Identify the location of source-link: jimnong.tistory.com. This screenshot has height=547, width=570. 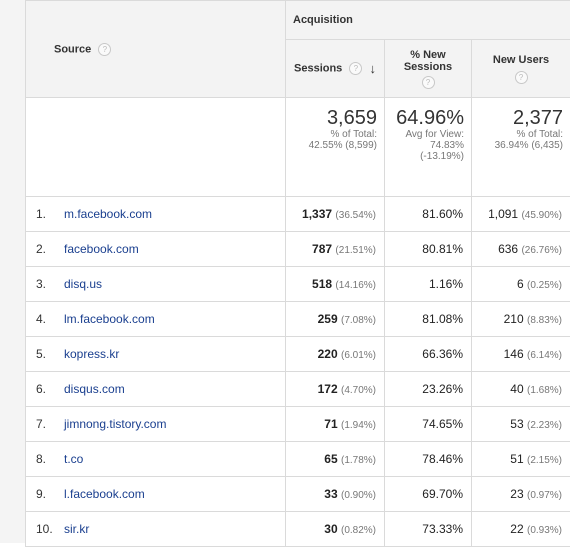
(115, 424).